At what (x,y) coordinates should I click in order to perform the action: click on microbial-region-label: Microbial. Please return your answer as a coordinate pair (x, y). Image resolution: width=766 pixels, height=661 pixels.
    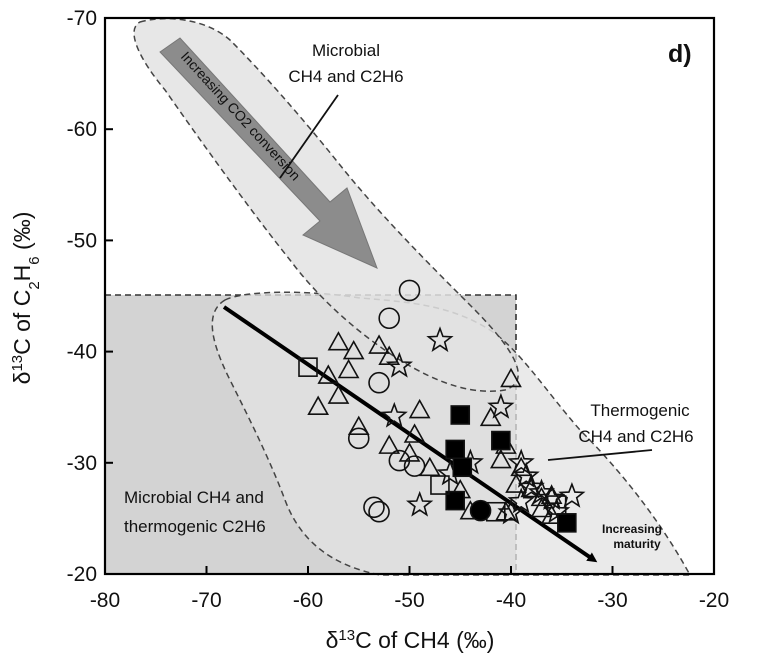
    Looking at the image, I should click on (346, 50).